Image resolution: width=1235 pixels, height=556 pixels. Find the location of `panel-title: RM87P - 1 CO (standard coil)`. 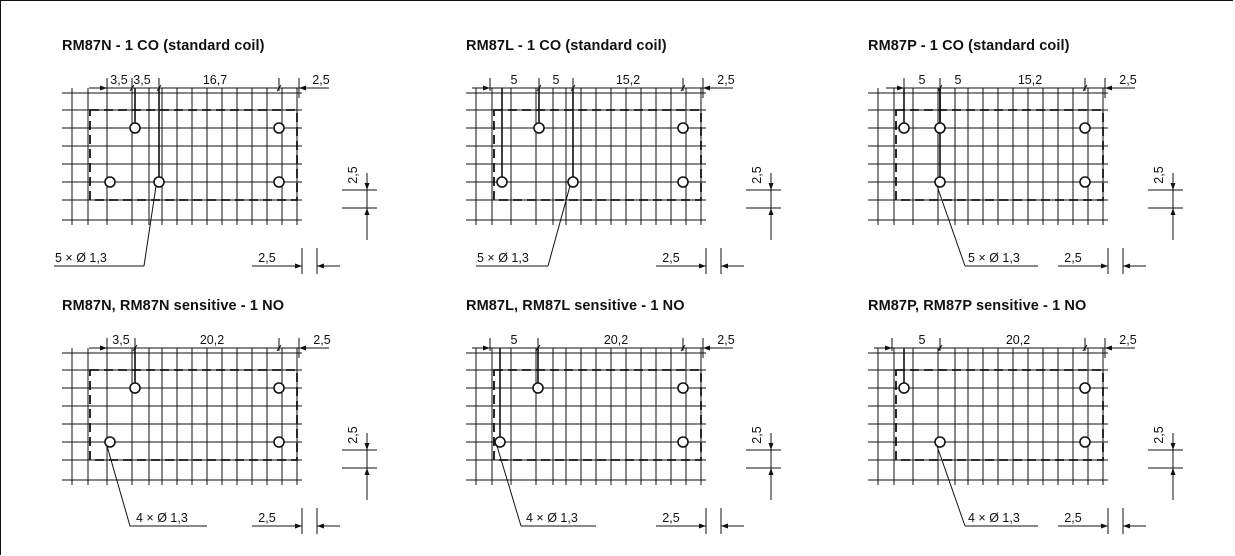

panel-title: RM87P - 1 CO (standard coil) is located at coordinates (969, 46).